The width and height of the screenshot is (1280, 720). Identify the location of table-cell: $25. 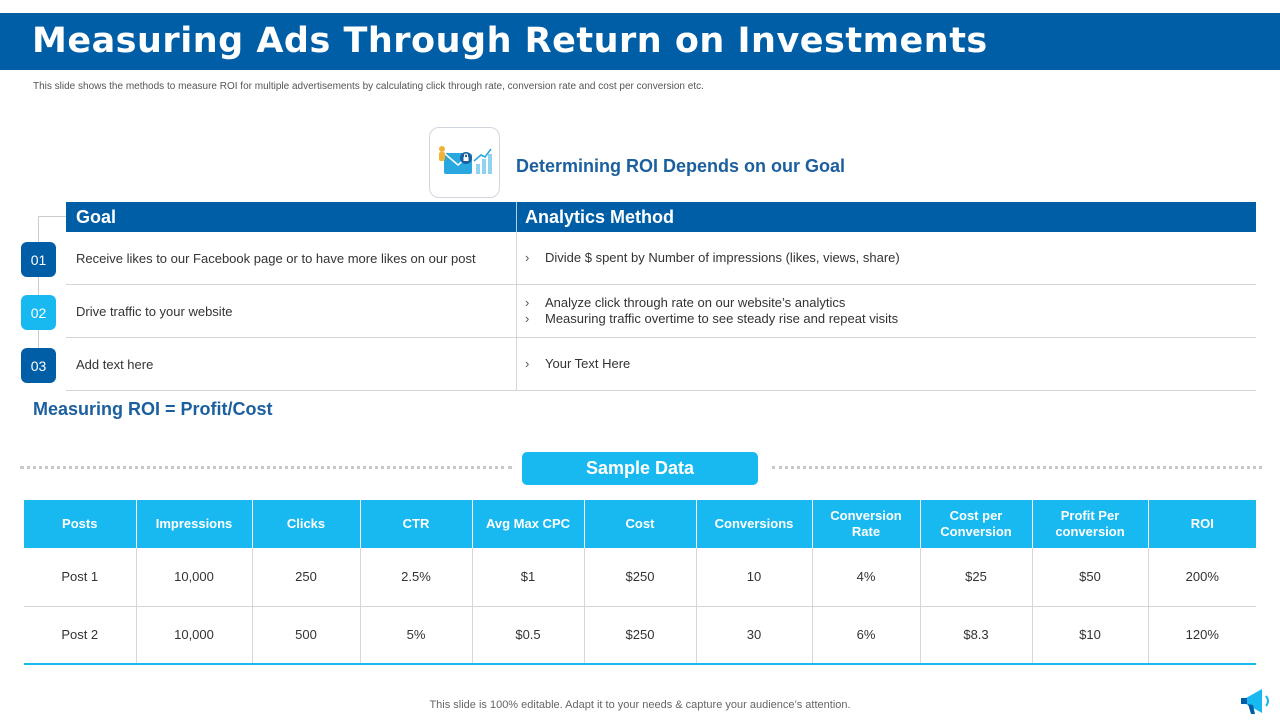
(976, 577).